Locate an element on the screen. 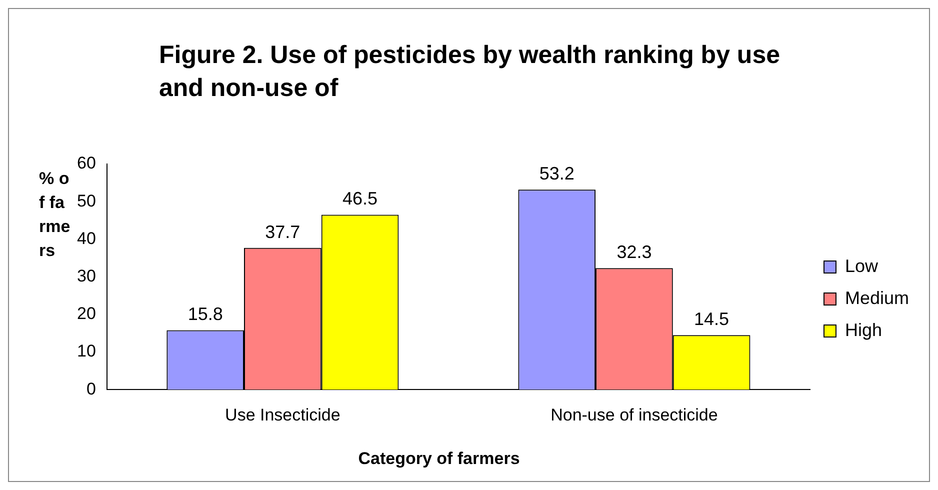  data-label: 15.8 is located at coordinates (205, 314).